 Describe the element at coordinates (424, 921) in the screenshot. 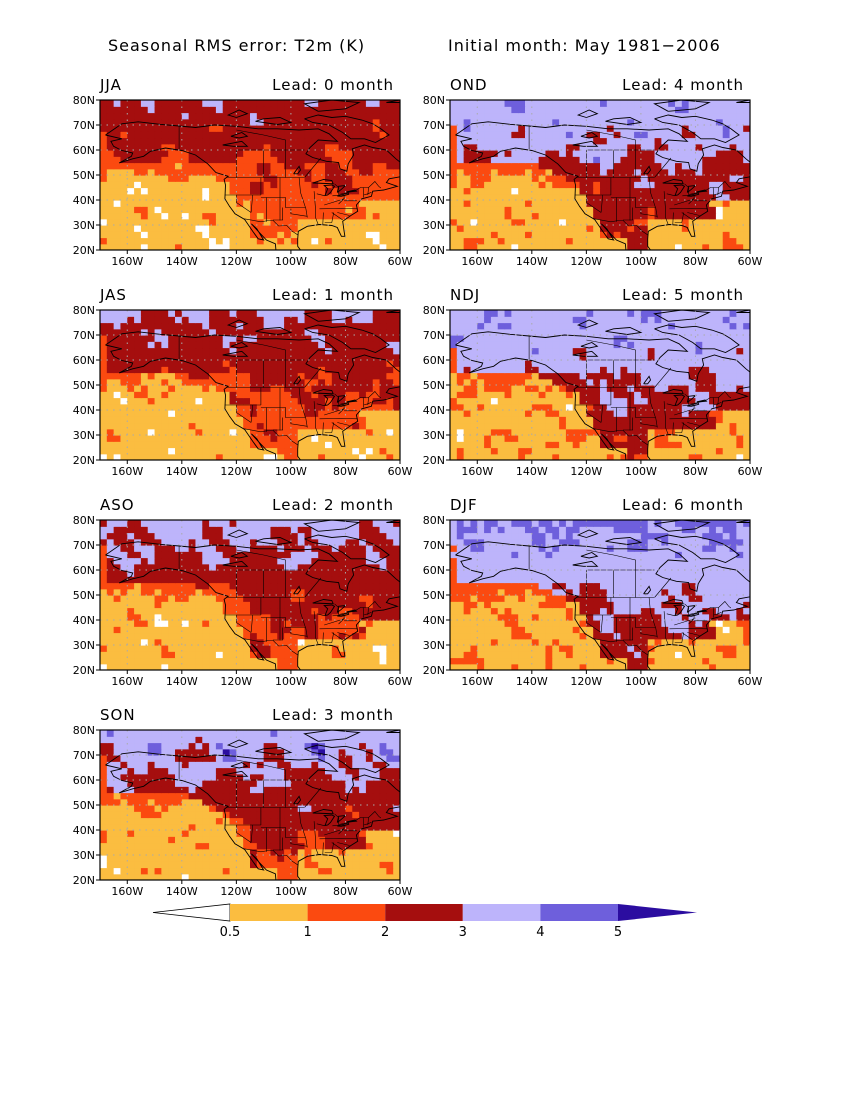

I see `colorbar: 0.5 1 2 3 4 5` at that location.